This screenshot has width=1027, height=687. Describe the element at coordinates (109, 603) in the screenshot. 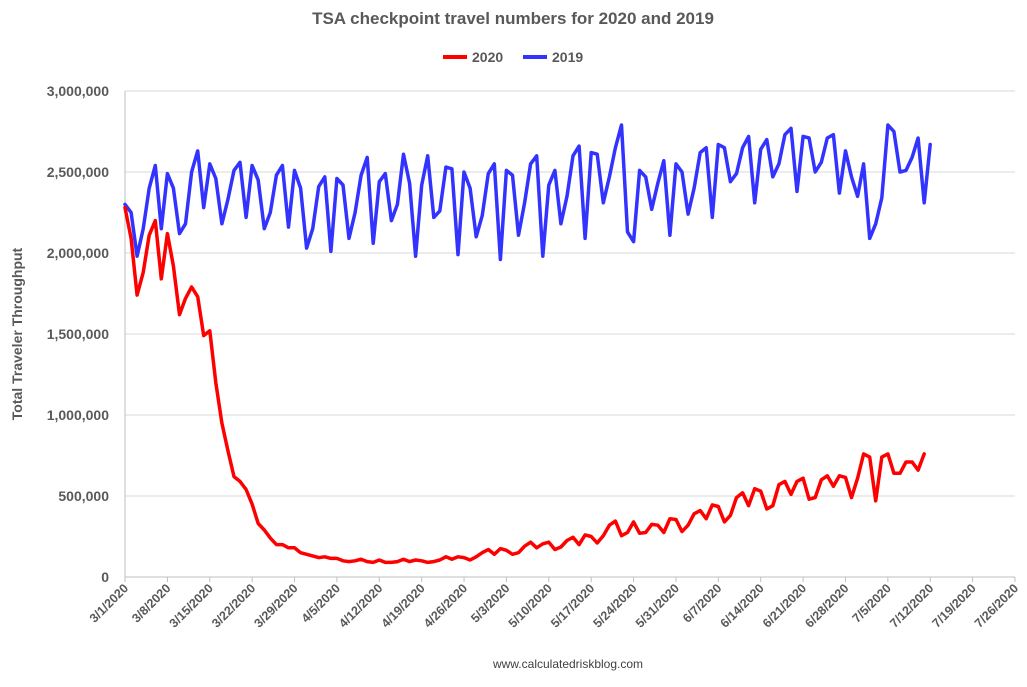

I see `x-tick-label: 3/1/2020` at that location.